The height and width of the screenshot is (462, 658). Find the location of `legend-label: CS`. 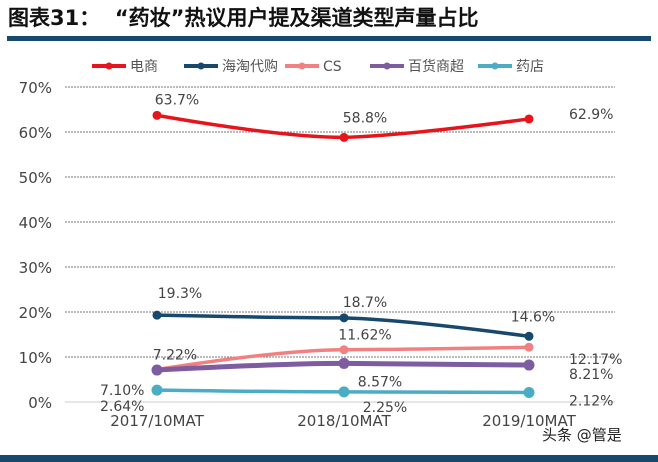

legend-label: CS is located at coordinates (332, 67).